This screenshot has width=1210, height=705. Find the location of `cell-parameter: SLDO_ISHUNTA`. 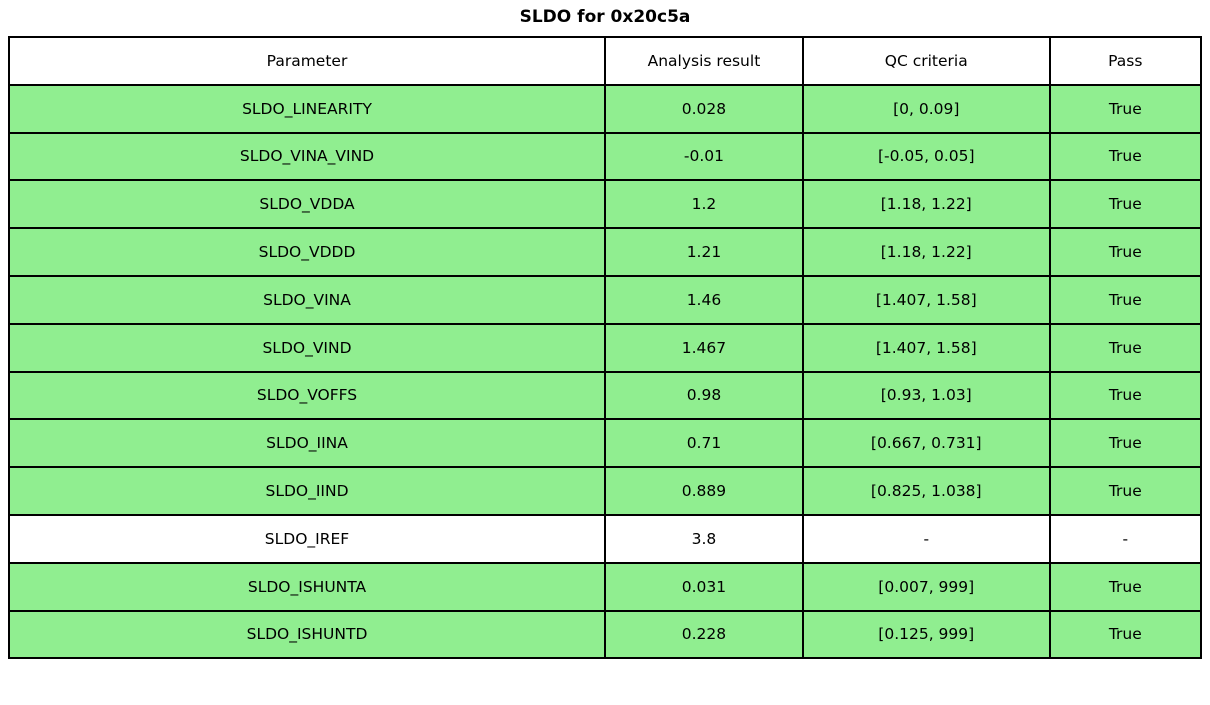

cell-parameter: SLDO_ISHUNTA is located at coordinates (307, 586).